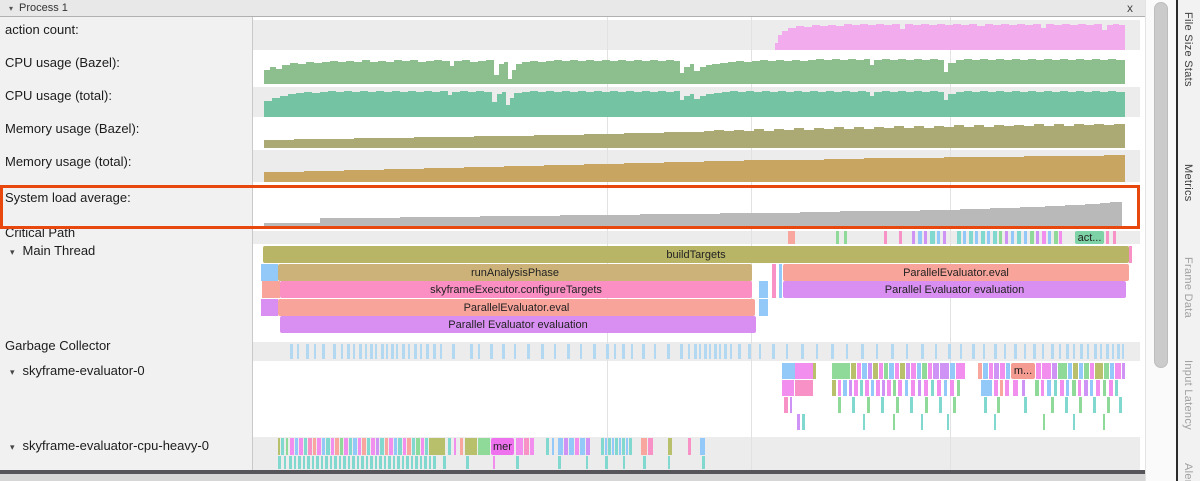  I want to click on row-label-skyframe-evaluator-0: ▾ skyframe-evaluator-0, so click(77, 370).